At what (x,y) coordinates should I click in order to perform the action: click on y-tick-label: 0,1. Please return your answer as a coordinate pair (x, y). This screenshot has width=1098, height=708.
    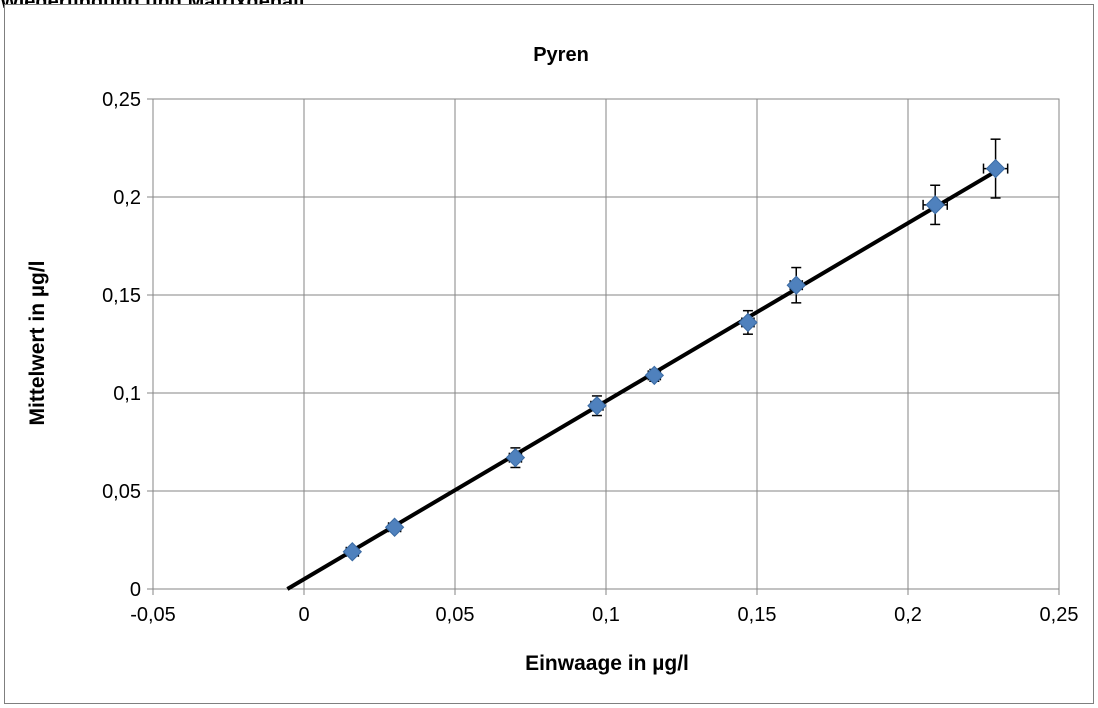
    Looking at the image, I should click on (127, 394).